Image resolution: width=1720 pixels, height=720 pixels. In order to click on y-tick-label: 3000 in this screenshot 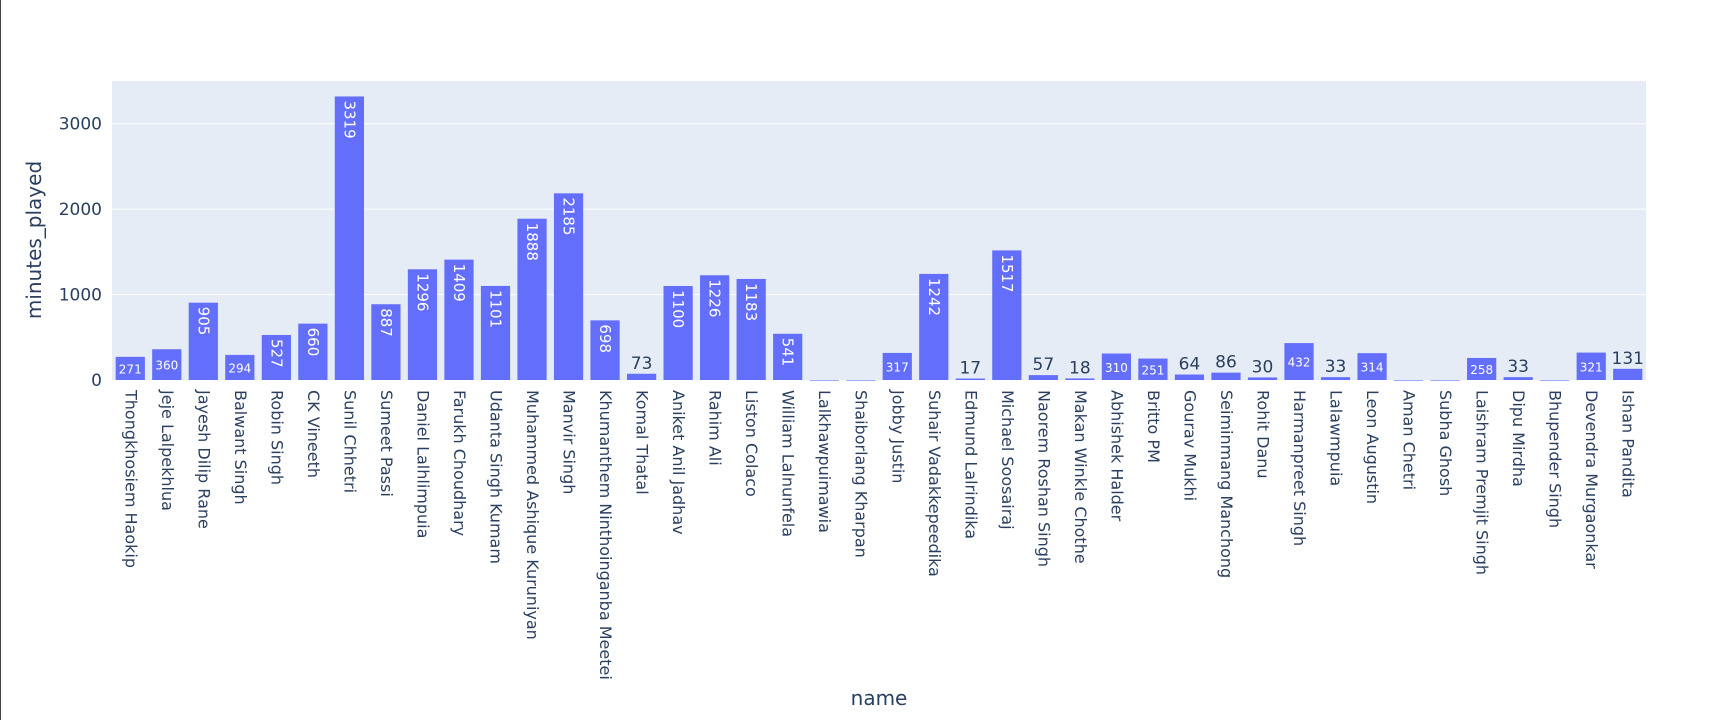, I will do `click(80, 125)`.